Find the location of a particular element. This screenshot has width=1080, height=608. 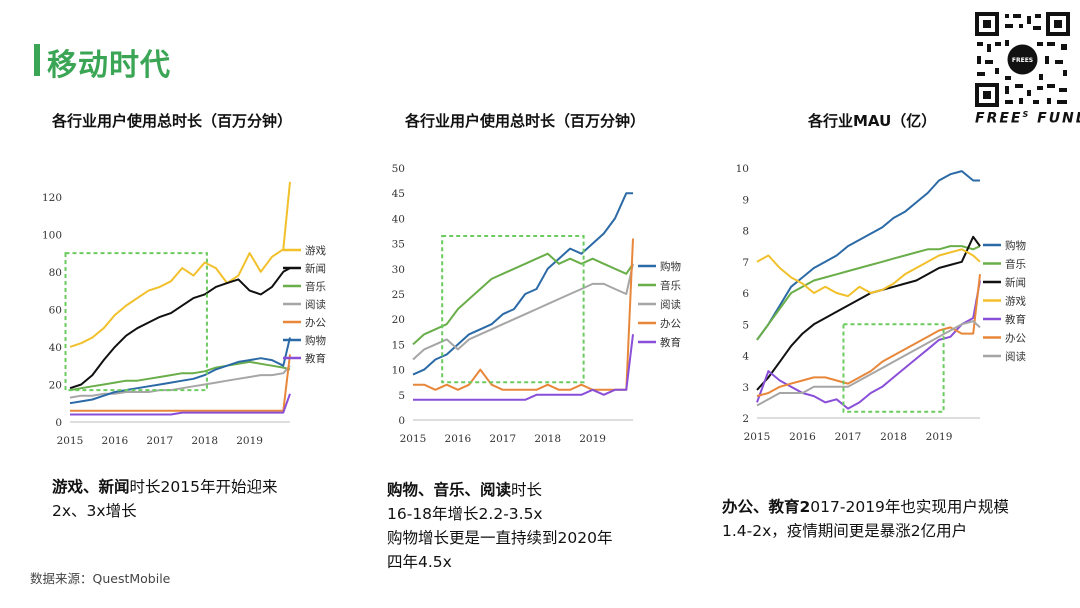

y-tick-label: 3 is located at coordinates (745, 388).